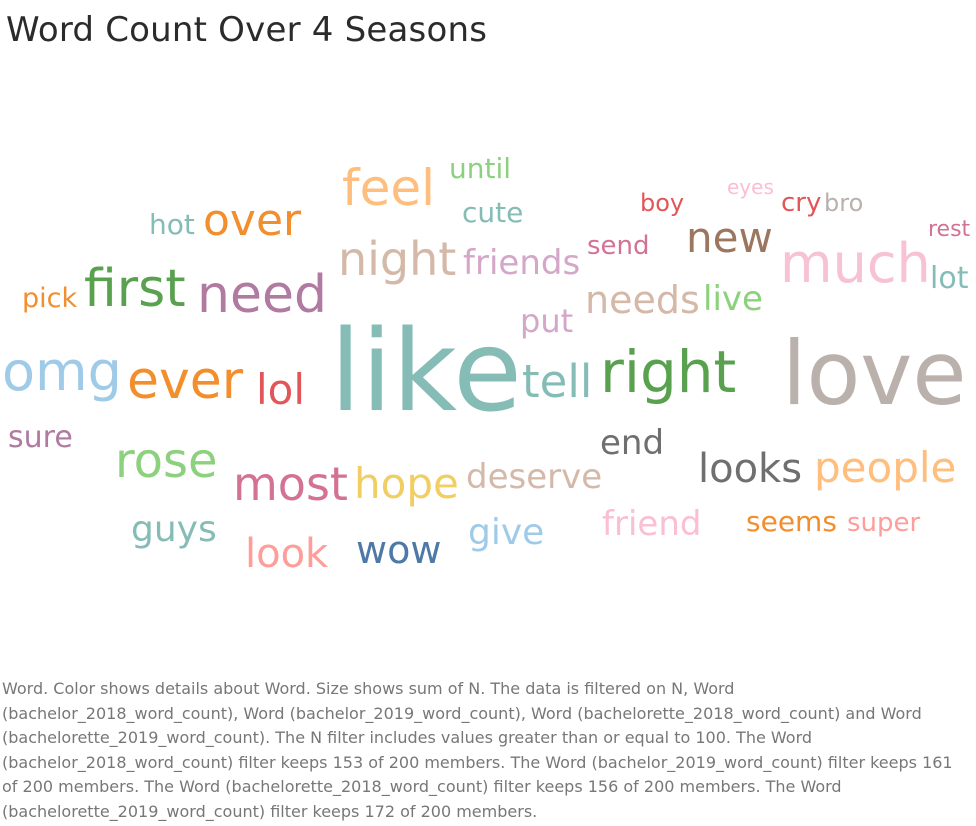  I want to click on word-sure: sure, so click(40, 437).